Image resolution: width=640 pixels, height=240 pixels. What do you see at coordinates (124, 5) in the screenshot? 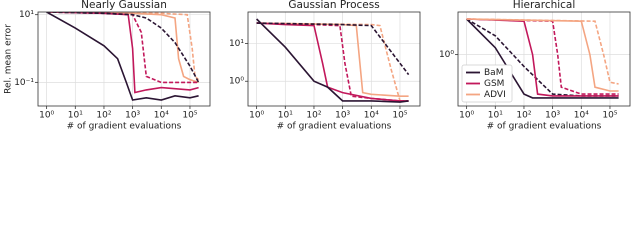
I see `chart-title: Nearly Gaussian` at bounding box center [124, 5].